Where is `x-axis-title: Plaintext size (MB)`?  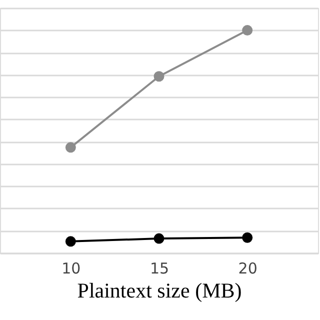
x-axis-title: Plaintext size (MB) is located at coordinates (159, 290).